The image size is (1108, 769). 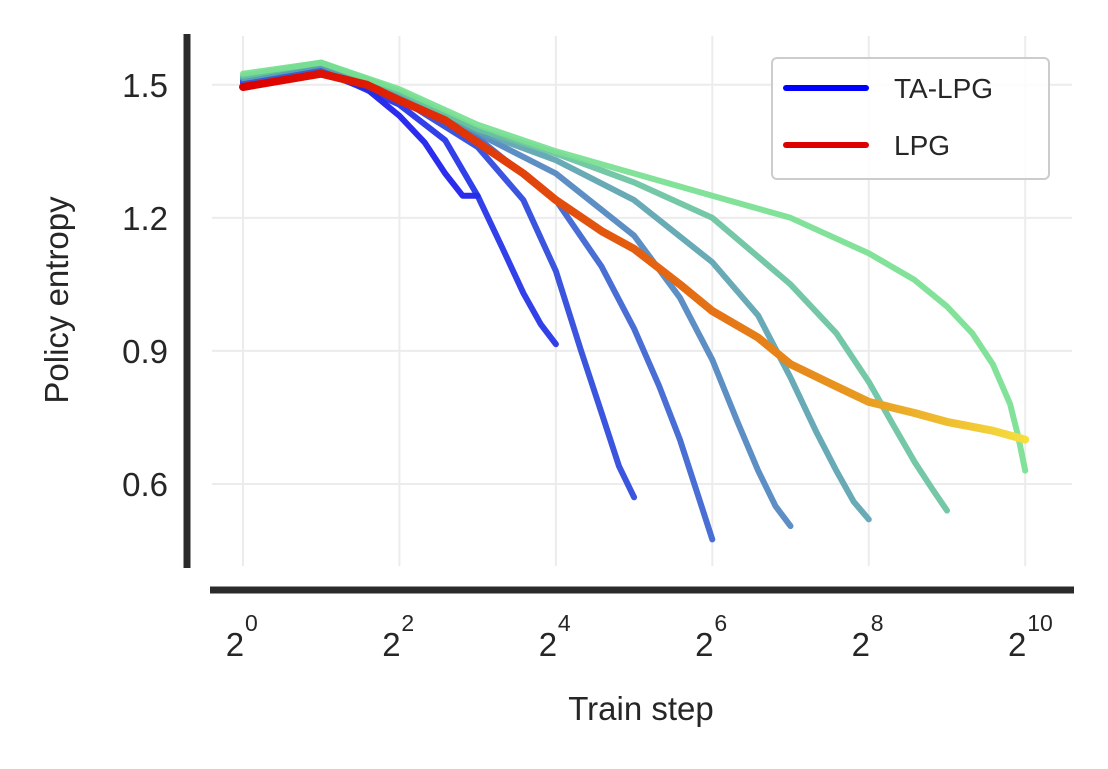 I want to click on x-tick-exponent: 0, so click(x=251, y=623).